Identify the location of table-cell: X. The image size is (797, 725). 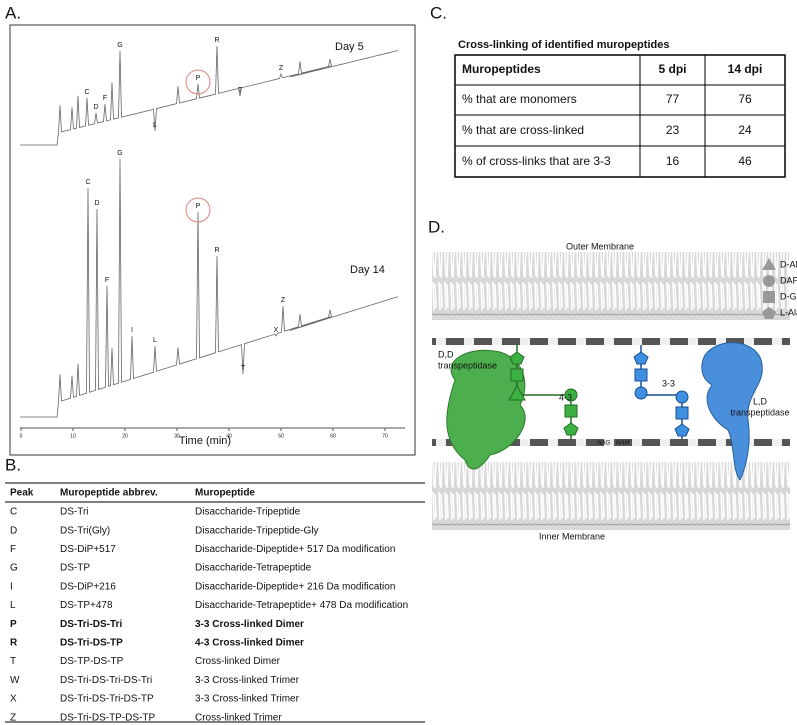
(13, 699).